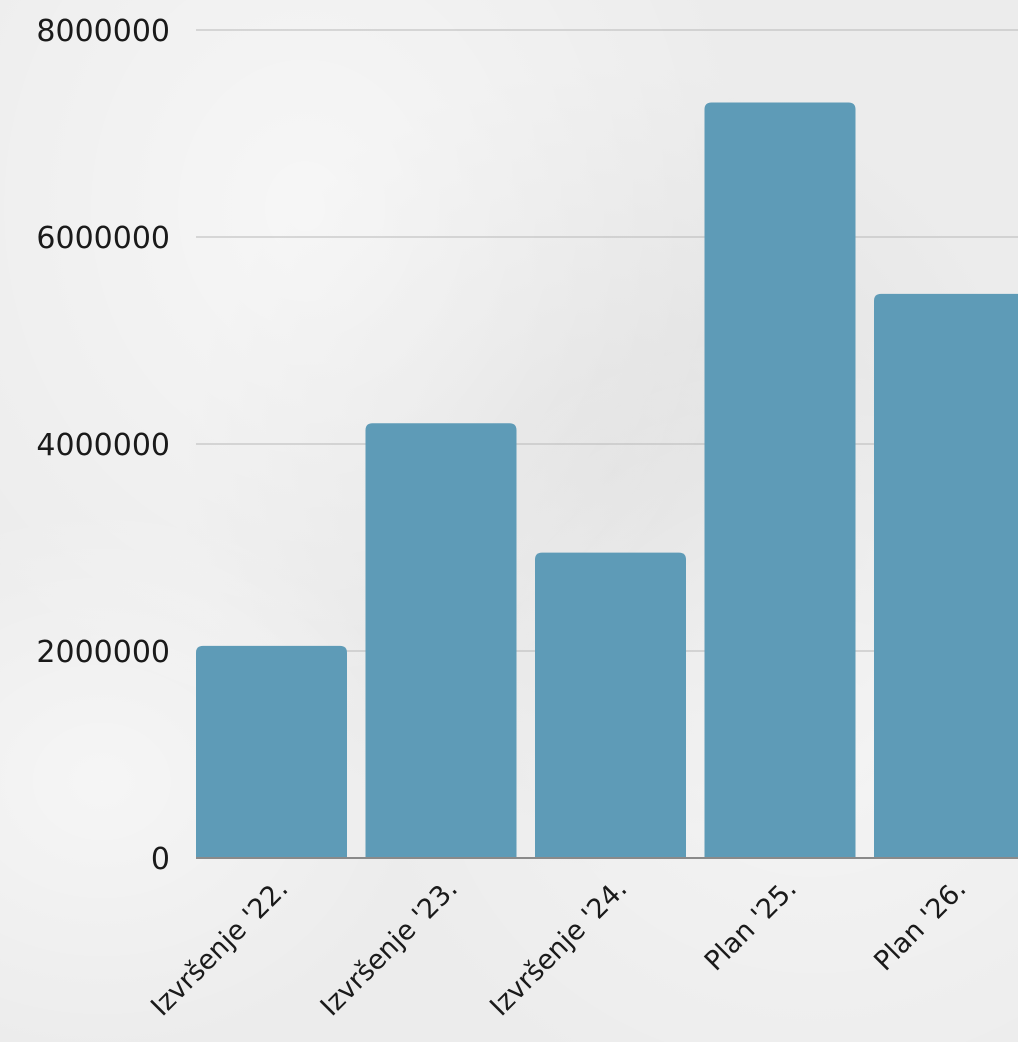 This screenshot has width=1018, height=1042. I want to click on x-category-label: Plan '26., so click(920, 925).